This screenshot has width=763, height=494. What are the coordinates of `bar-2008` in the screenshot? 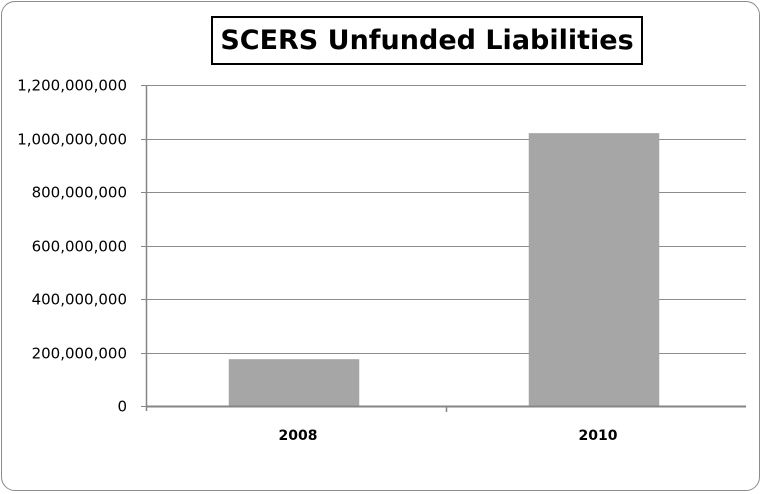 It's located at (294, 382).